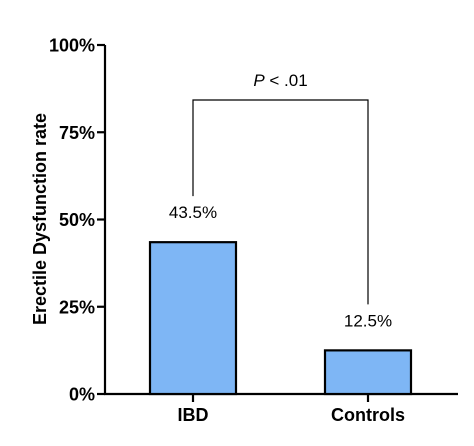 Image resolution: width=474 pixels, height=446 pixels. I want to click on significance-label-p: P, so click(259, 80).